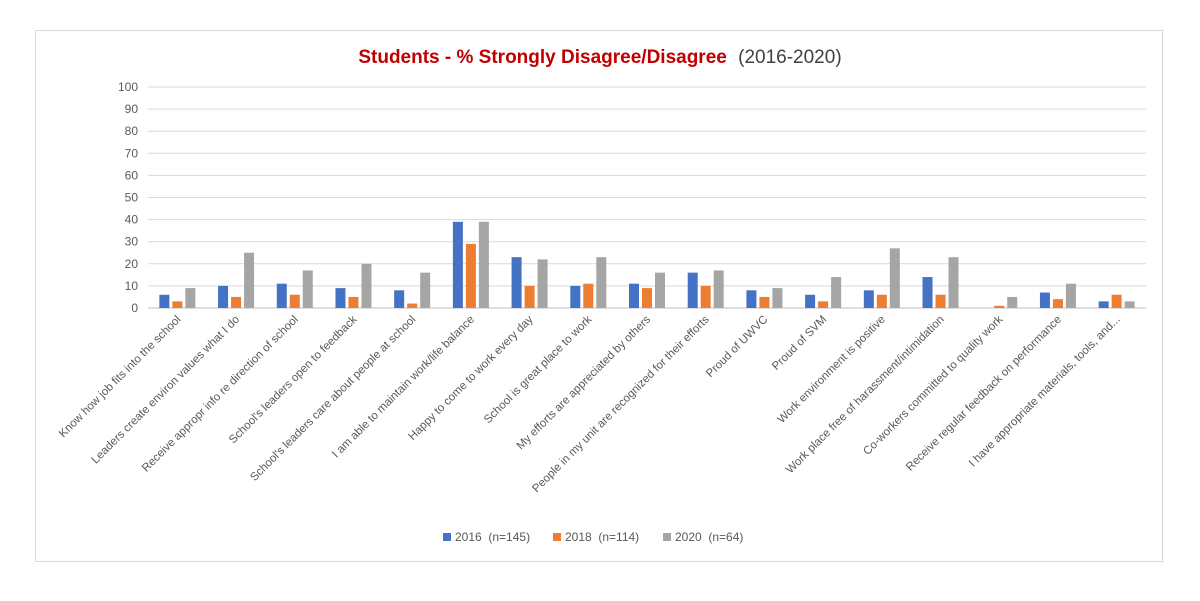 The image size is (1200, 601). Describe the element at coordinates (132, 264) in the screenshot. I see `y-tick-label: 20` at that location.